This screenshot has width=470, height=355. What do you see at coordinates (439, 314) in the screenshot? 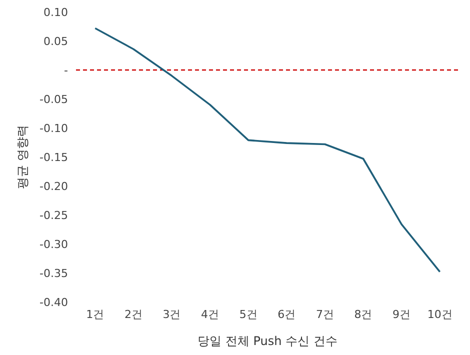
I see `x-tick-label: 10건` at bounding box center [439, 314].